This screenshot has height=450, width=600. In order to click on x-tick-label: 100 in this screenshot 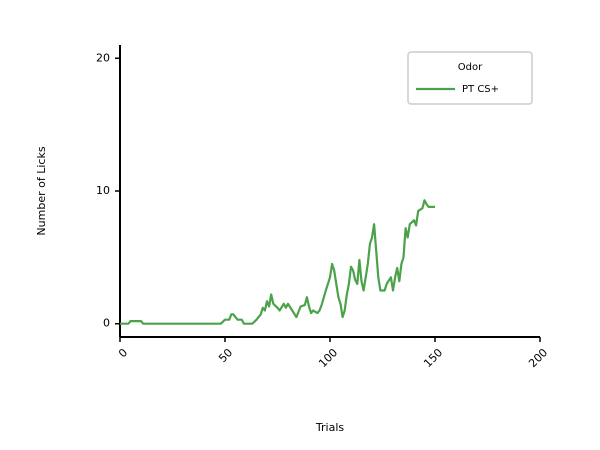, I will do `click(328, 358)`.